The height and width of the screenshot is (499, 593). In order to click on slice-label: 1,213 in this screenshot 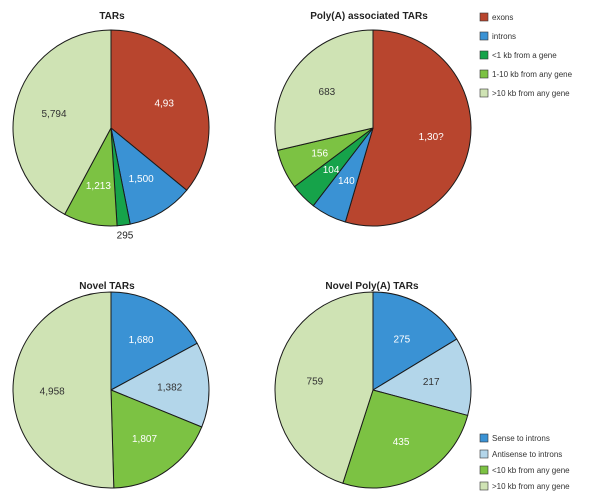, I will do `click(98, 186)`.